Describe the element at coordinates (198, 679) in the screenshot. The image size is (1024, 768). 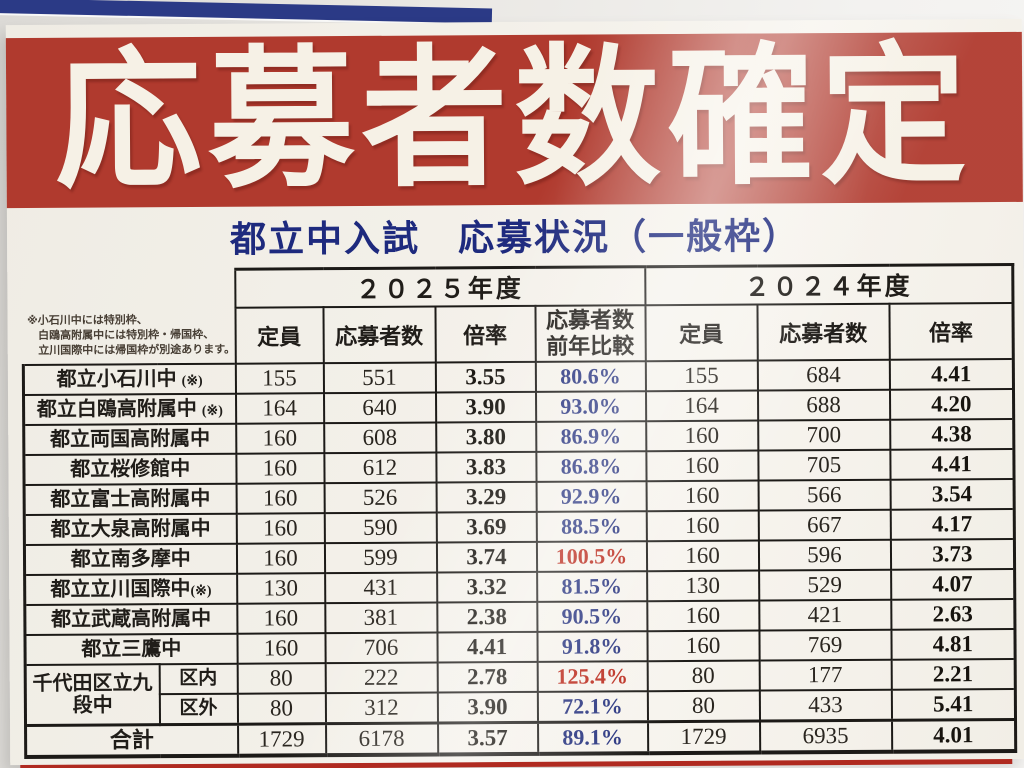
I see `district-cell: 区内` at that location.